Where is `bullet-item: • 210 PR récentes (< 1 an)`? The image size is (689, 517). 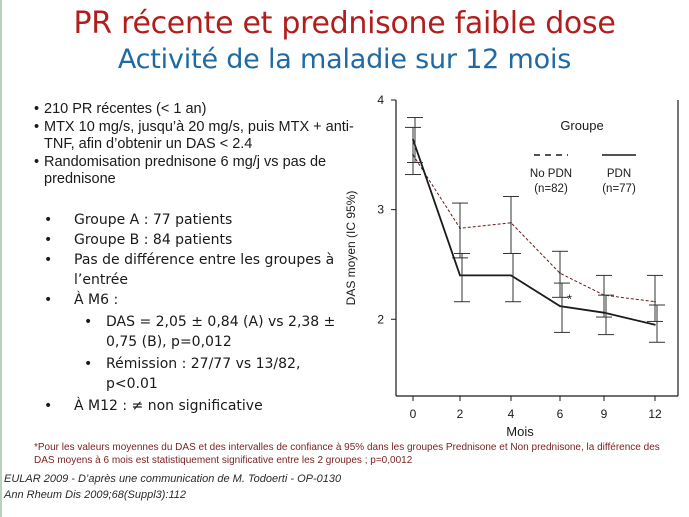
bullet-item: • 210 PR récentes (< 1 an) is located at coordinates (194, 110).